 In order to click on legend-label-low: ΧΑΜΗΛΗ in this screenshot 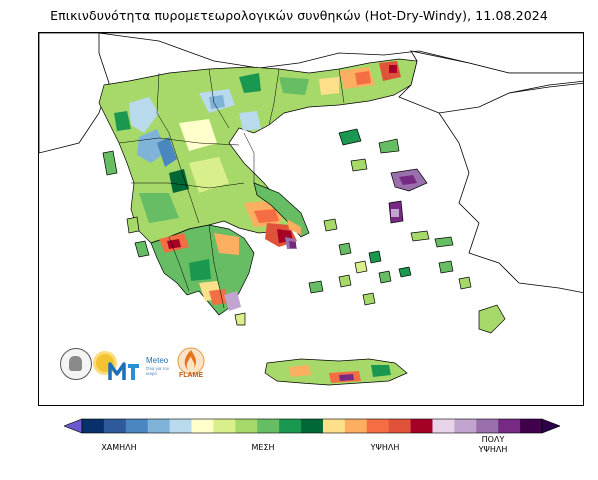, I will do `click(119, 447)`.